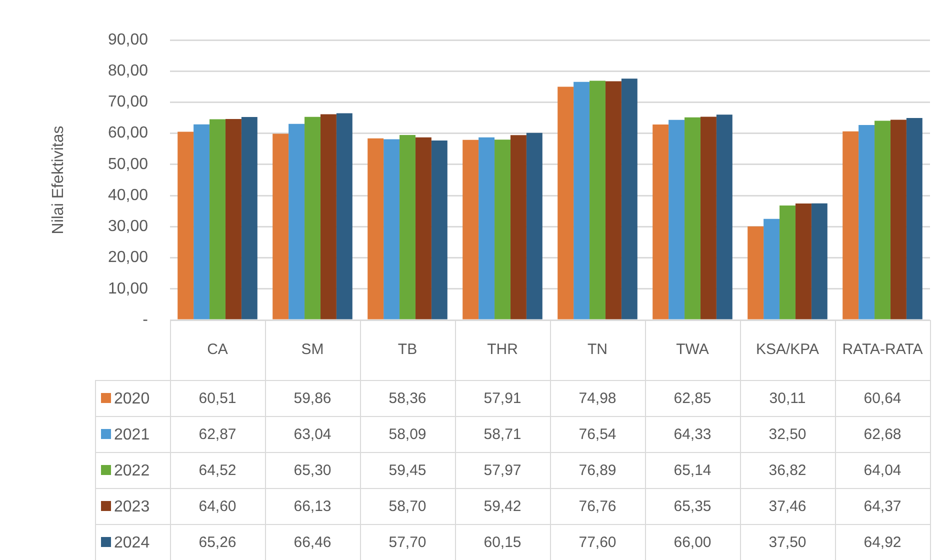  I want to click on y-tick-label: -, so click(145, 319).